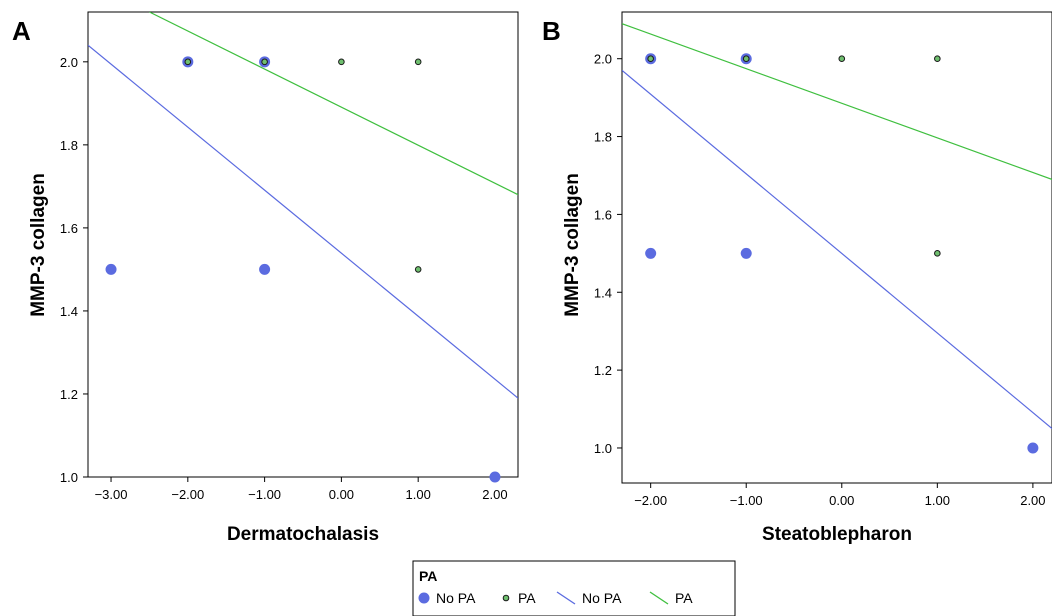  What do you see at coordinates (424, 598) in the screenshot?
I see `legend-marker-no-pa` at bounding box center [424, 598].